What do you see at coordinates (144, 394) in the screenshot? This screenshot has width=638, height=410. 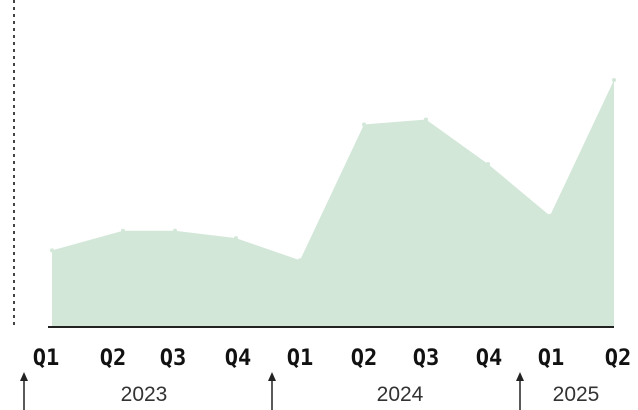 I see `x-tick-label-year: 2023` at bounding box center [144, 394].